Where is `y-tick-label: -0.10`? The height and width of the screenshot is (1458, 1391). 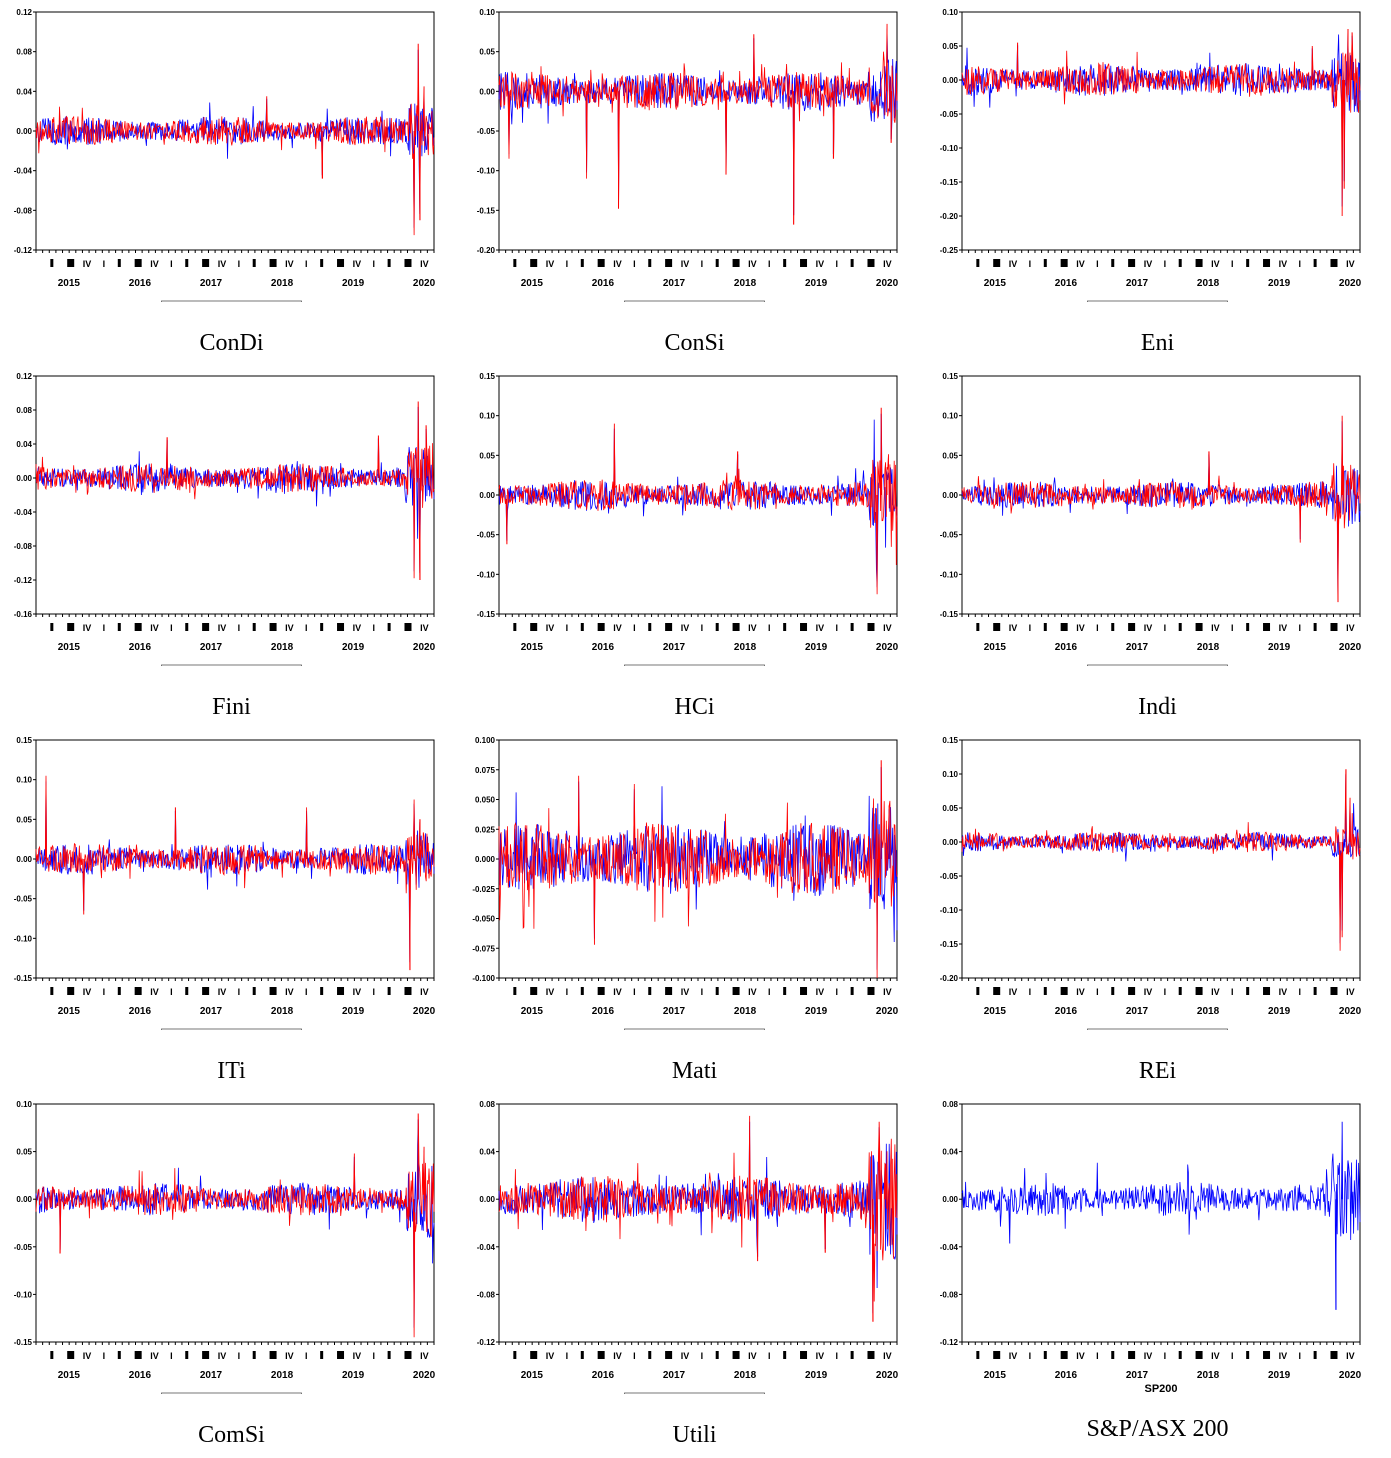 y-tick-label: -0.10 is located at coordinates (486, 574).